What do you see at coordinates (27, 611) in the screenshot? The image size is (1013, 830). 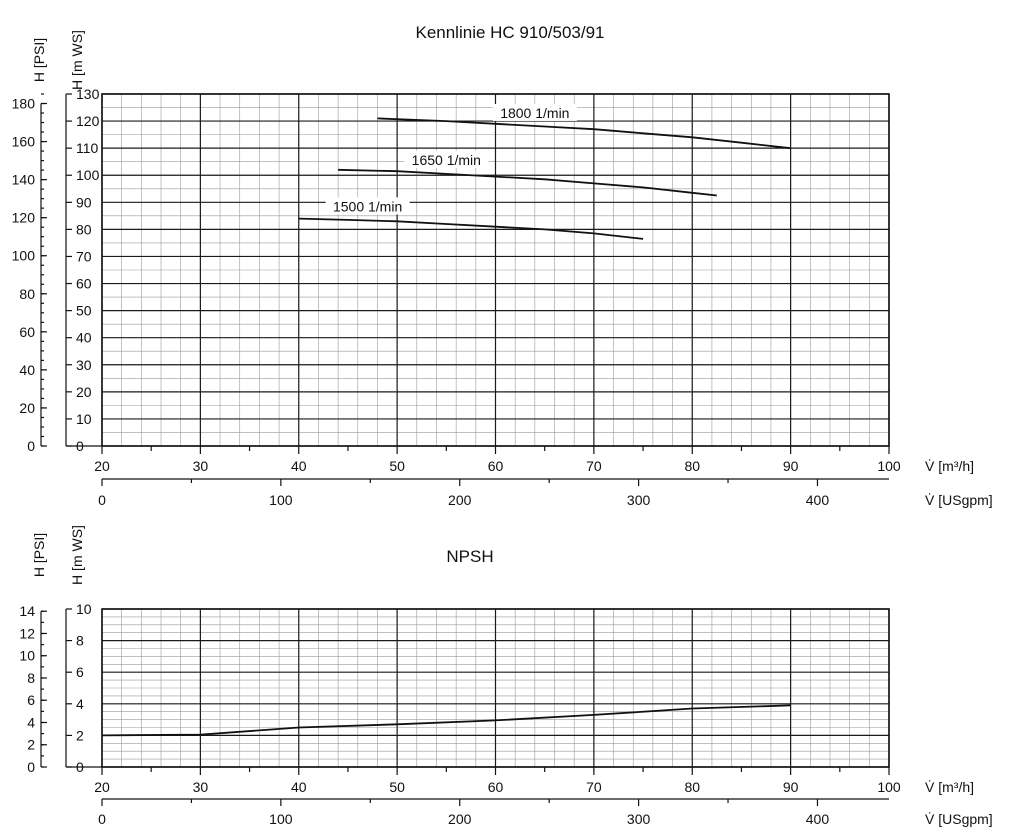 I see `y2-tick-label: 14` at bounding box center [27, 611].